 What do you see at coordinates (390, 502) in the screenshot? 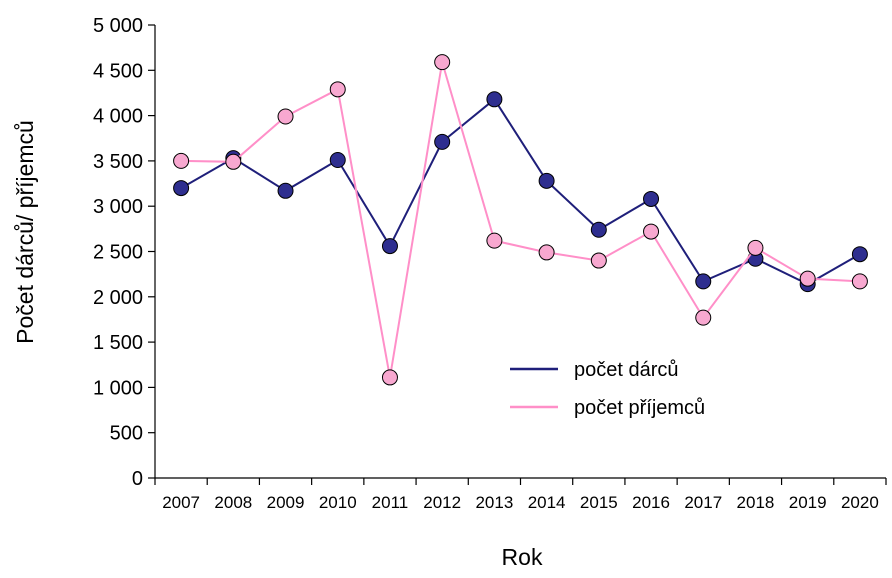
I see `x-tick-label: 2011` at bounding box center [390, 502].